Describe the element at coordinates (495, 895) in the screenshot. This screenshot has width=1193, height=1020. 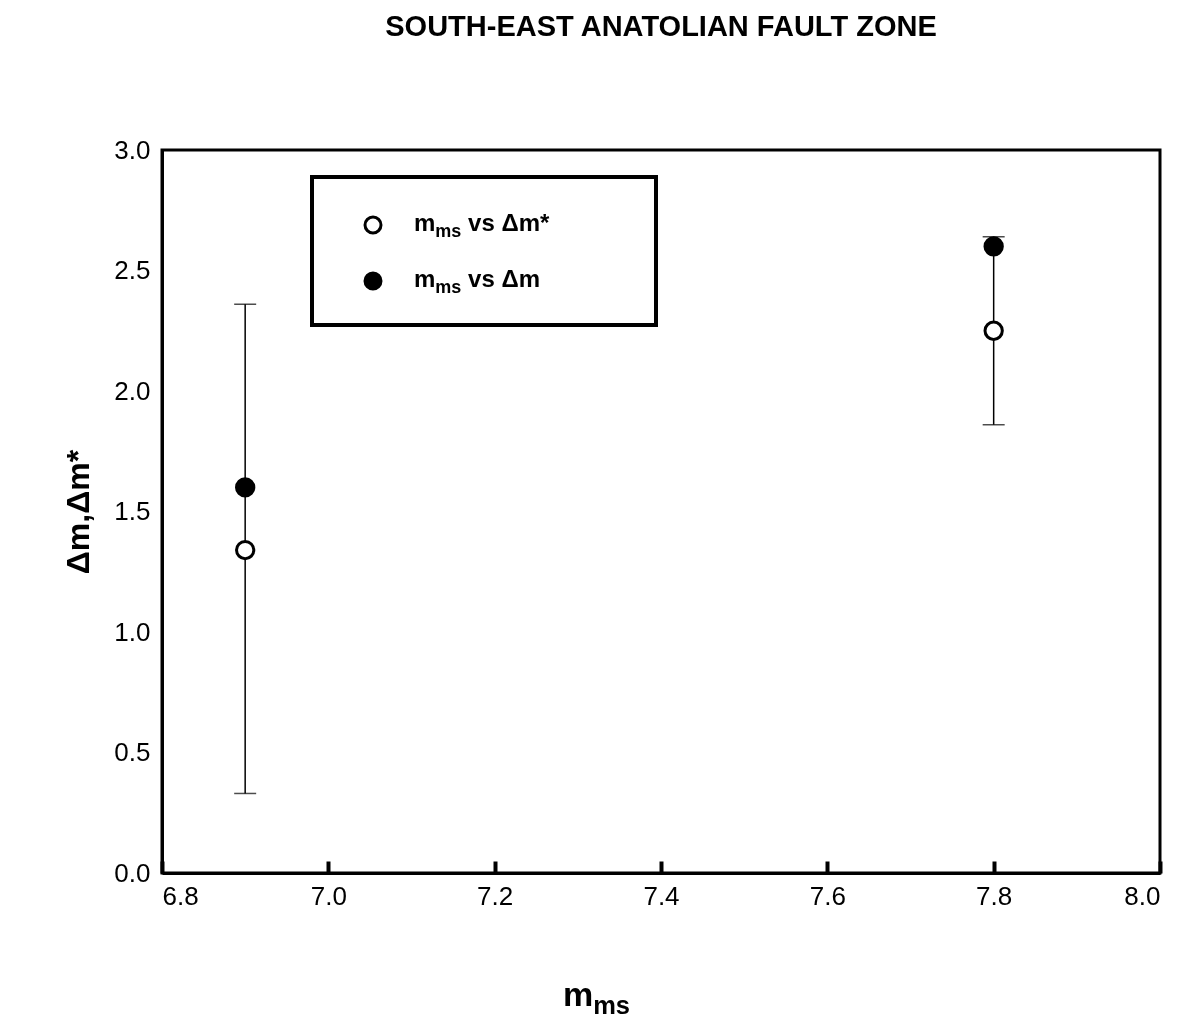
I see `x-tick-label: 7.2` at that location.